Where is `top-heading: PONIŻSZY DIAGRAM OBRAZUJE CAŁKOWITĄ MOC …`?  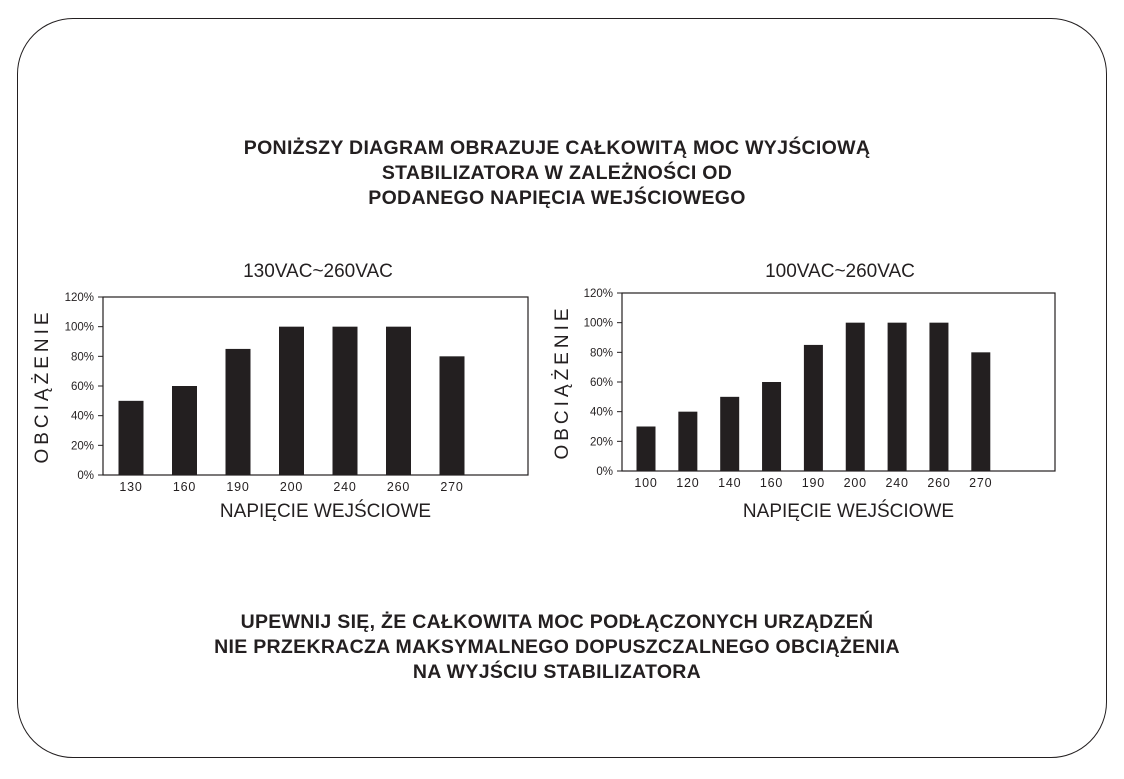
top-heading: PONIŻSZY DIAGRAM OBRAZUJE CAŁKOWITĄ MOC … is located at coordinates (557, 173).